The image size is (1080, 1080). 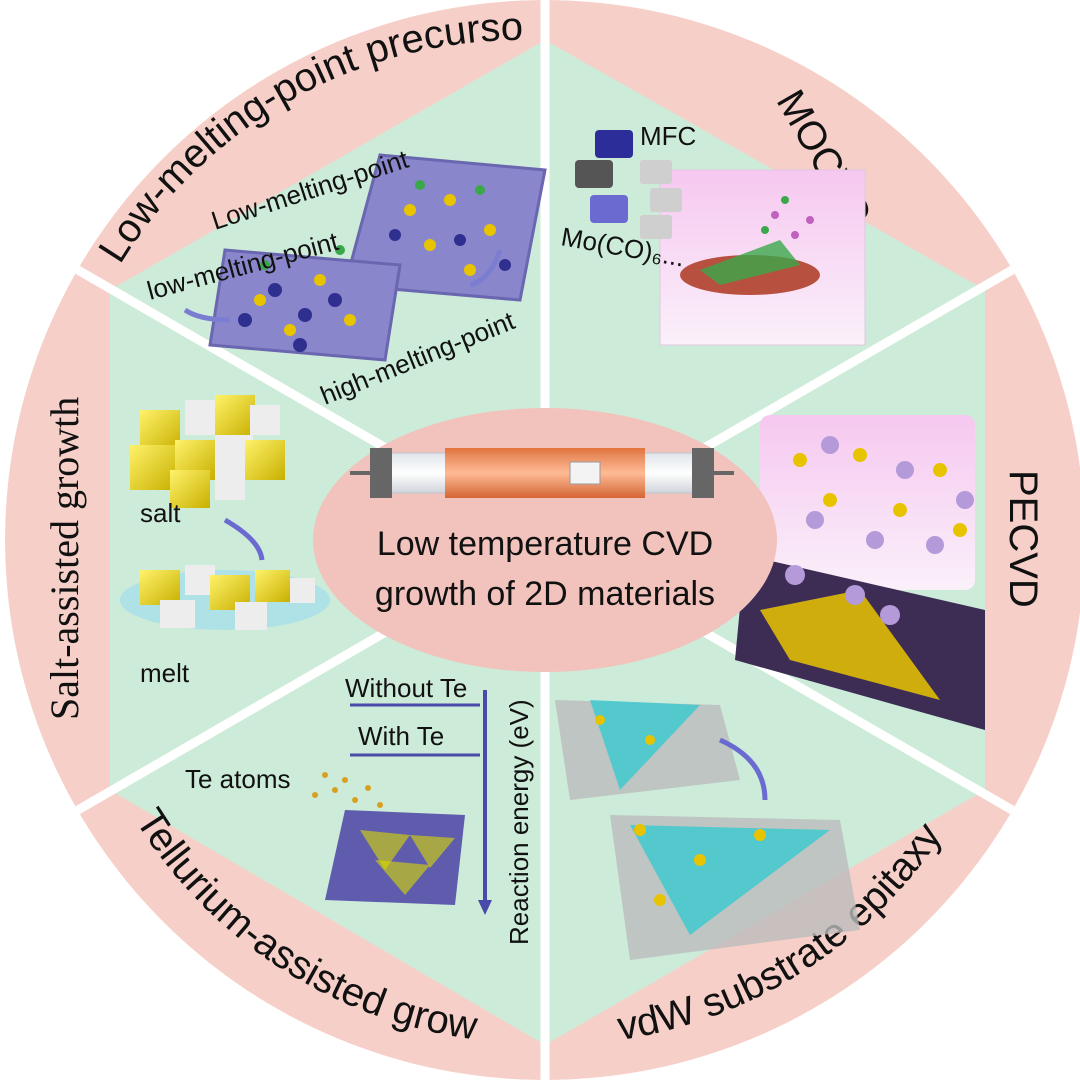 What do you see at coordinates (244, 539) in the screenshot?
I see `salt-arrow` at bounding box center [244, 539].